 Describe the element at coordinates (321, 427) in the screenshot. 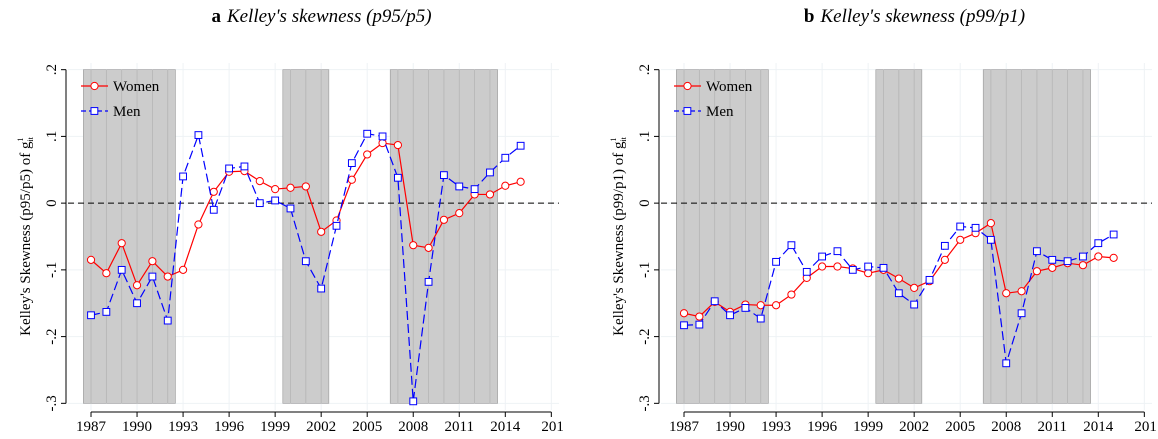

I see `x-tick-label: 2002` at that location.